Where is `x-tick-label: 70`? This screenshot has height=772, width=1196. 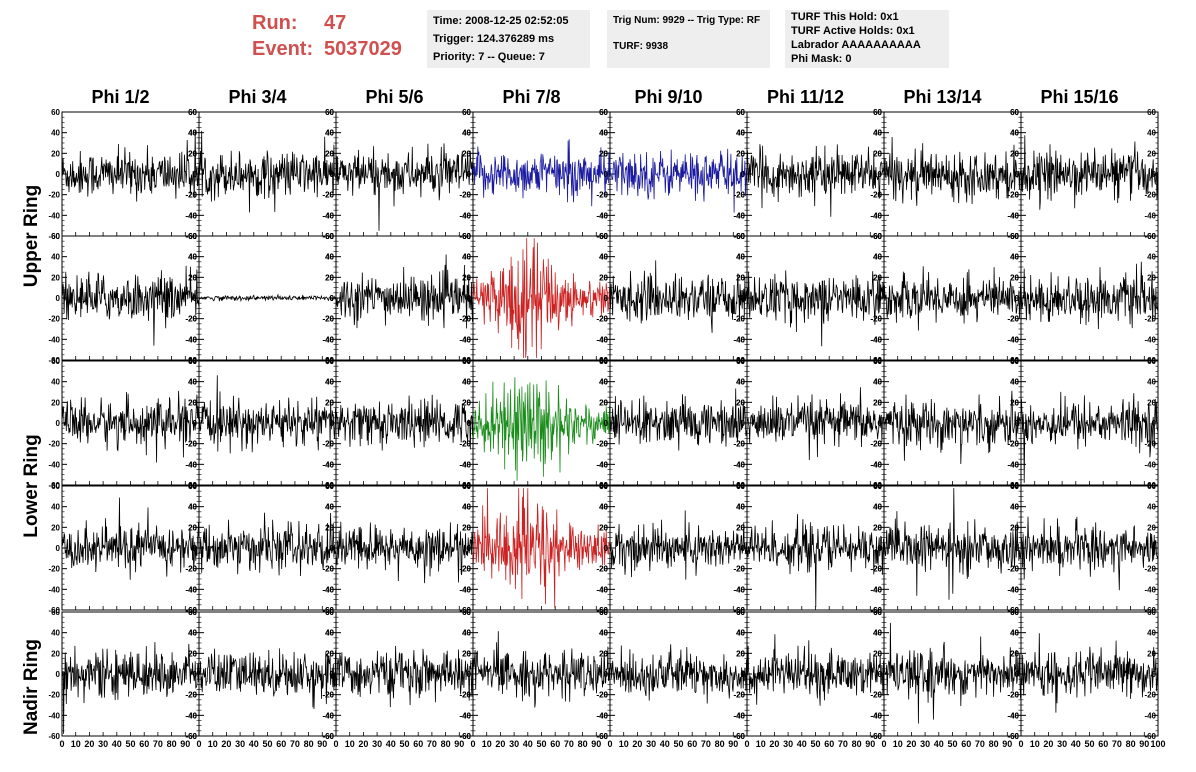
x-tick-label: 70 is located at coordinates (980, 744).